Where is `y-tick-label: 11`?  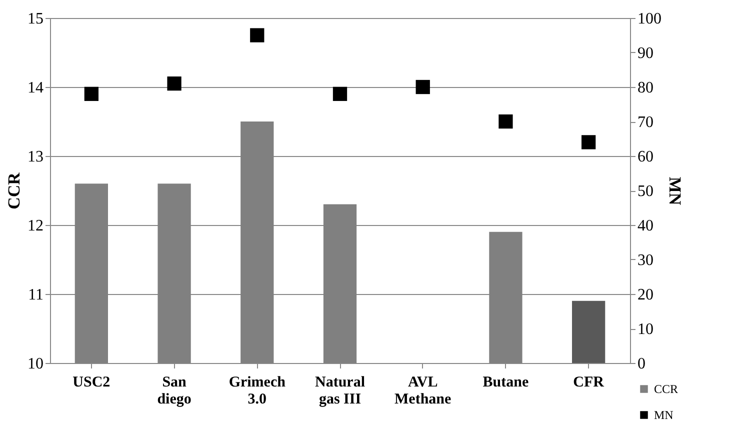
y-tick-label: 11 is located at coordinates (36, 295).